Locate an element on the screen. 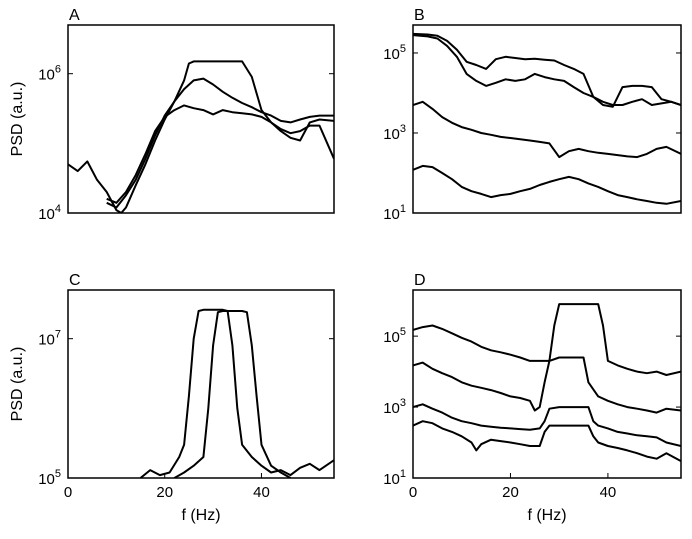 This screenshot has width=692, height=539. y-tick-label: 10⁴ is located at coordinates (49, 213).